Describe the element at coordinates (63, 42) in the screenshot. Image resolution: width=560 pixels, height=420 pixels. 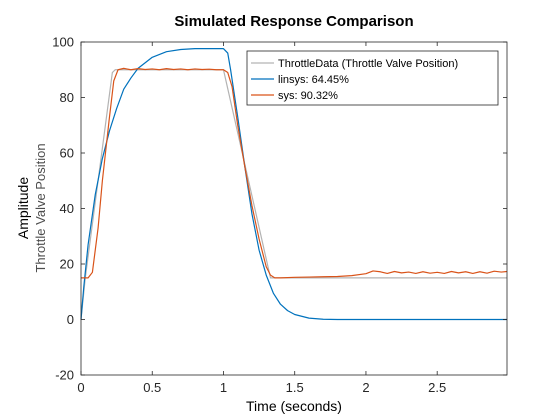
I see `y-tick-label: 100` at that location.